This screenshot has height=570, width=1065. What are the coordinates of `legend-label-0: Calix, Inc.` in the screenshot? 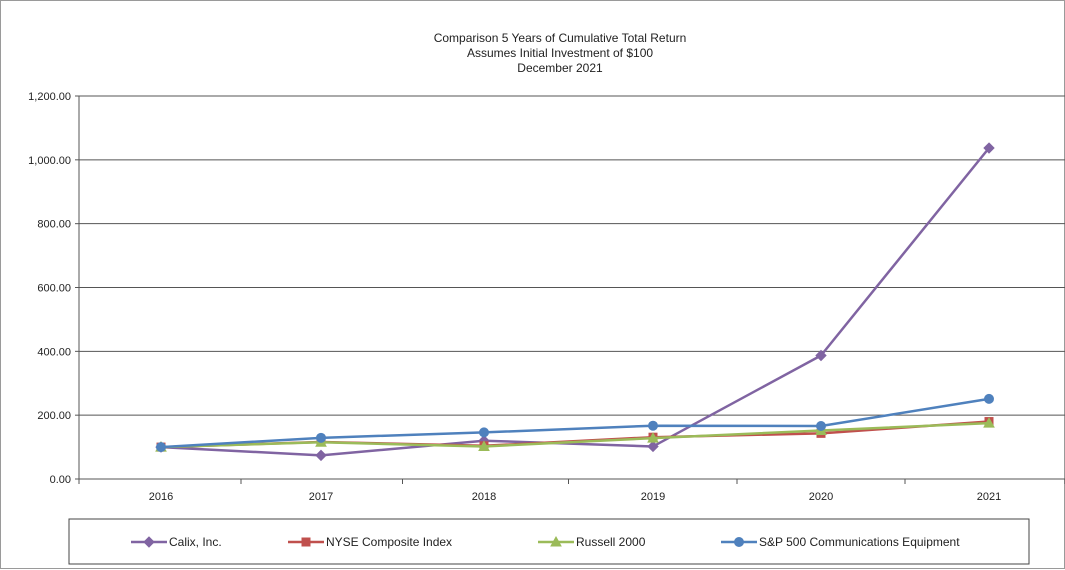 It's located at (195, 542).